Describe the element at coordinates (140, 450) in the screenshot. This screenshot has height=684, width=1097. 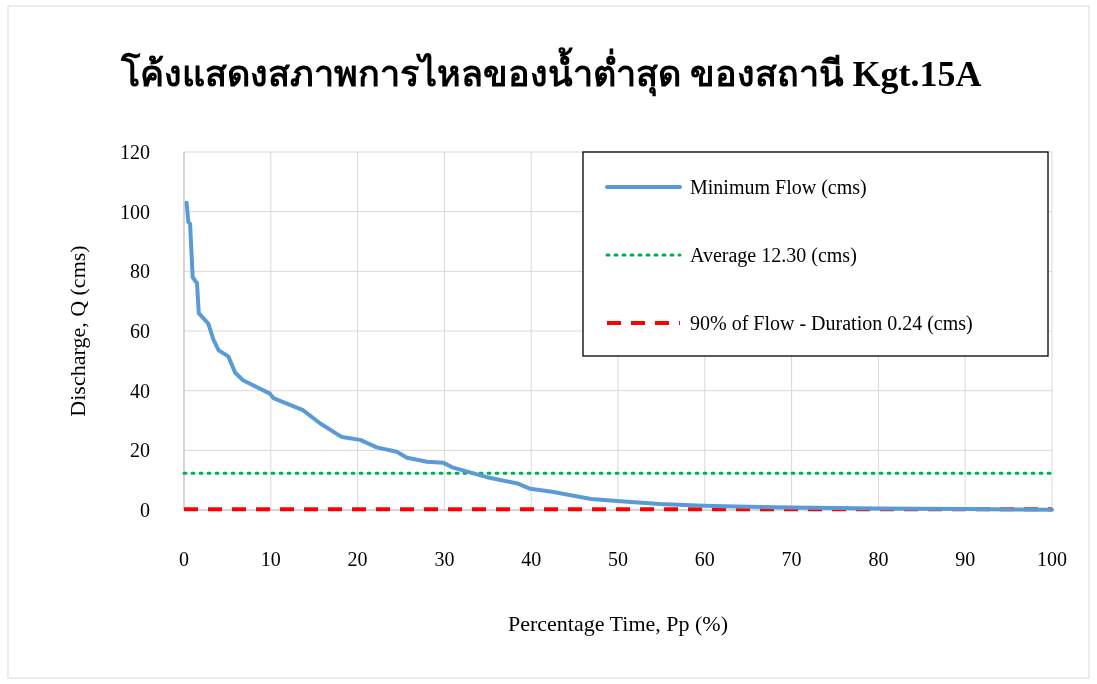
I see `y-tick-label: 20` at that location.